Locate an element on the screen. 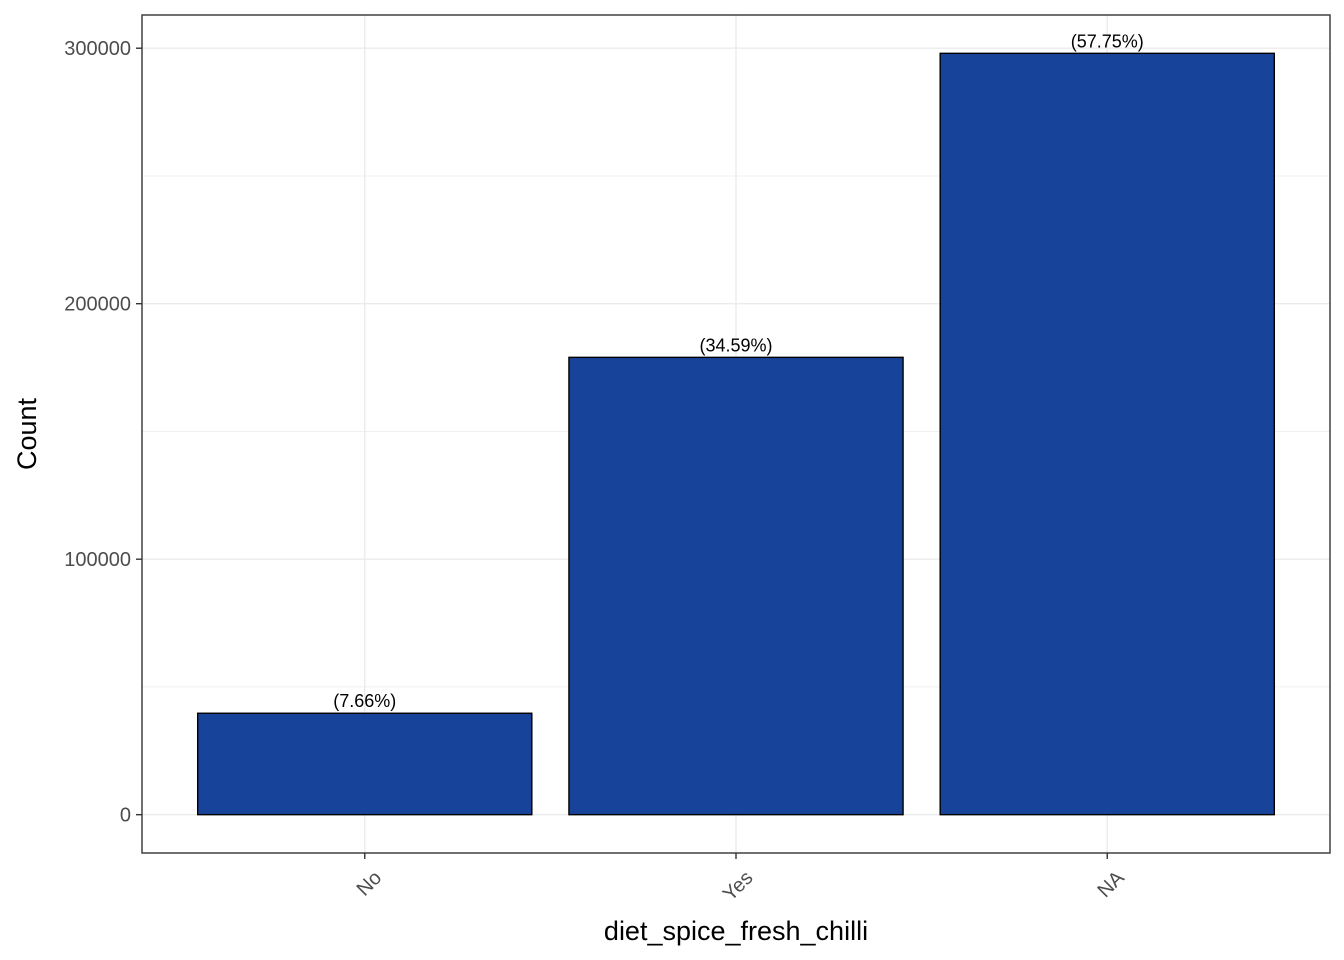  bar-no is located at coordinates (364, 764).